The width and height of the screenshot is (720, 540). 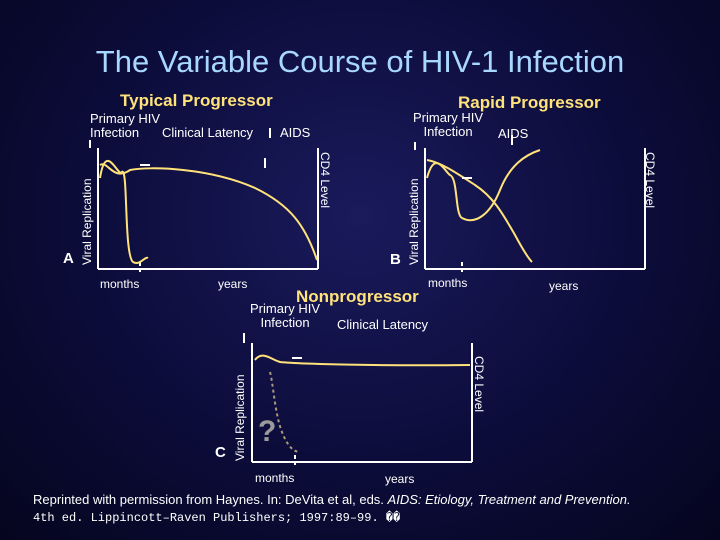 What do you see at coordinates (285, 315) in the screenshot?
I see `panel-c-phase-primary: Primary HIV Infection` at bounding box center [285, 315].